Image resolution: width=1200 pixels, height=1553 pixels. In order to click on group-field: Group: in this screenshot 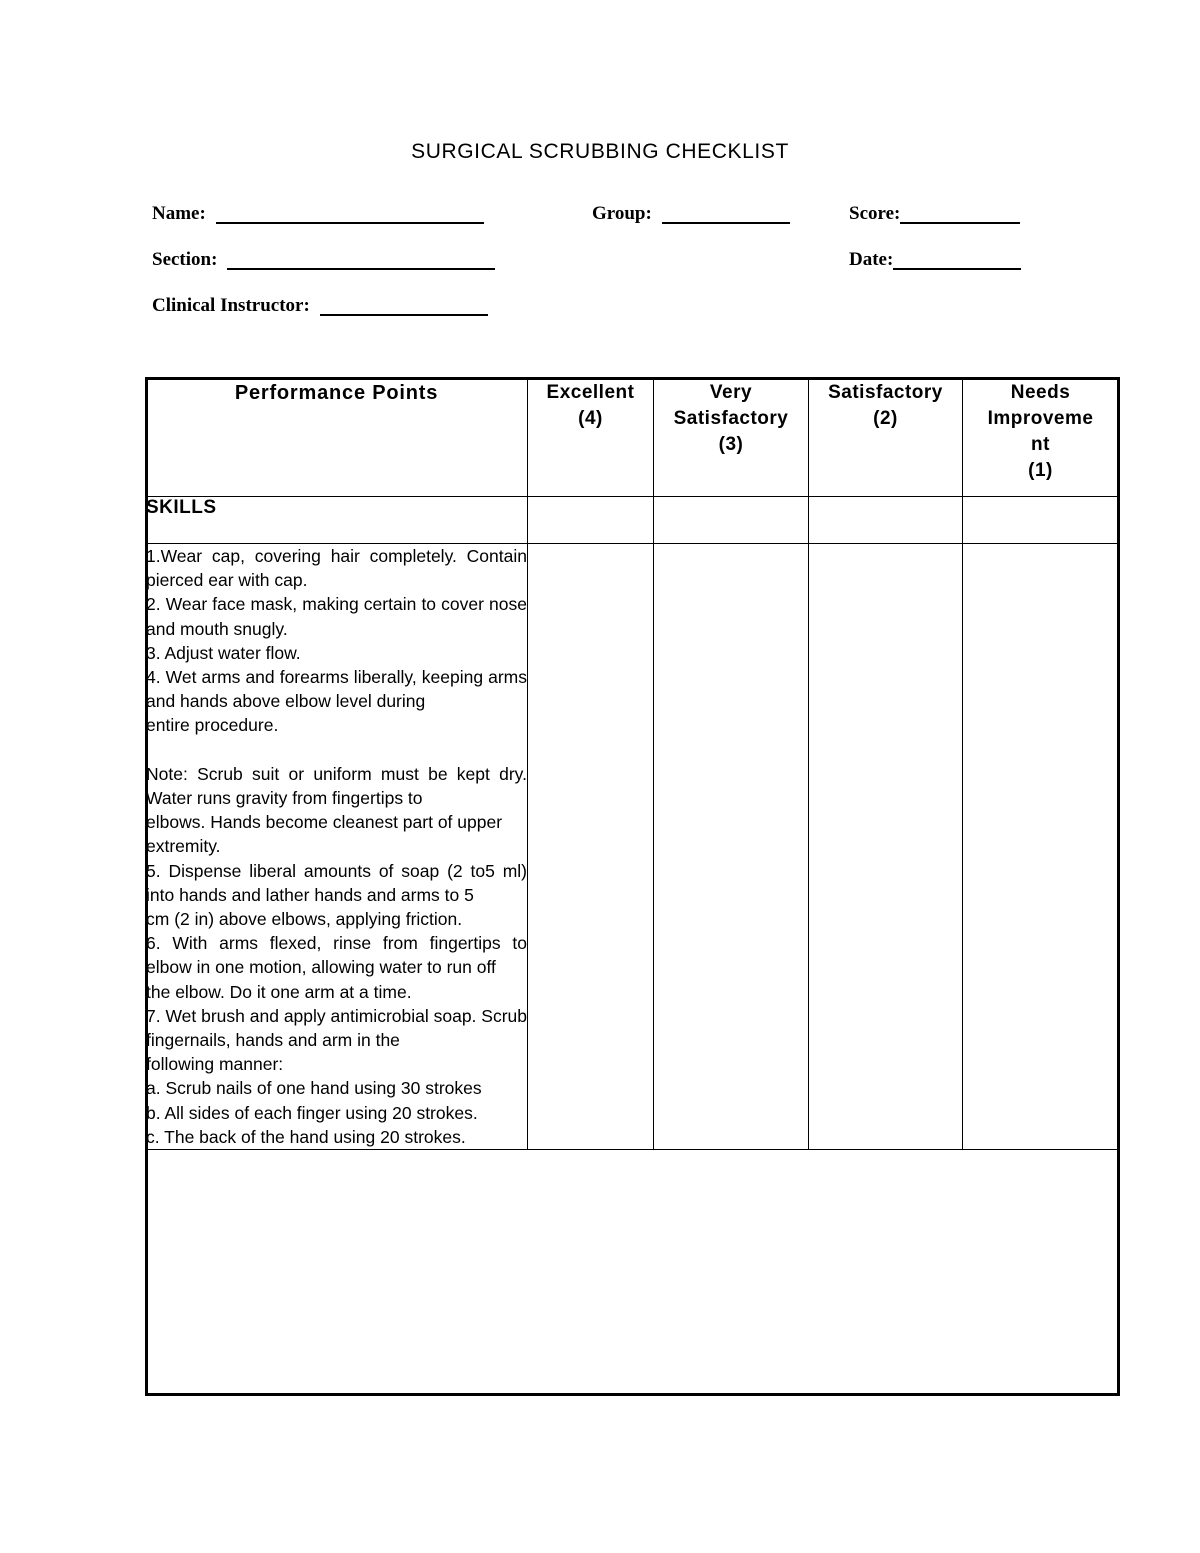, I will do `click(691, 214)`.